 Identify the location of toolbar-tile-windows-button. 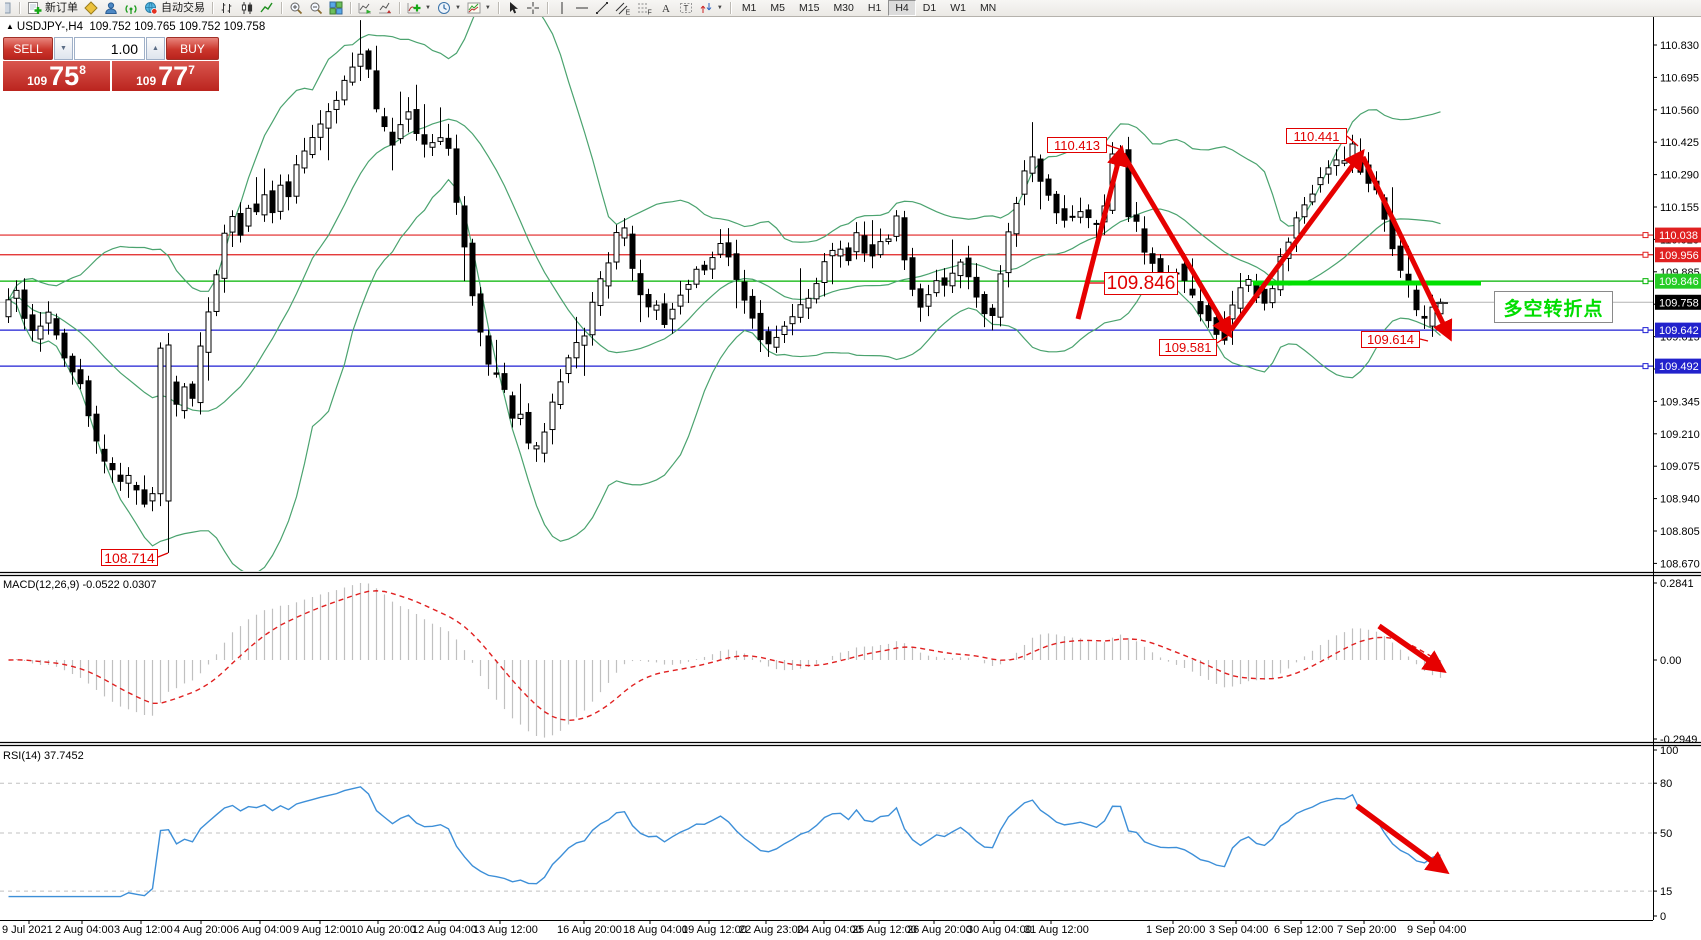
(336, 8).